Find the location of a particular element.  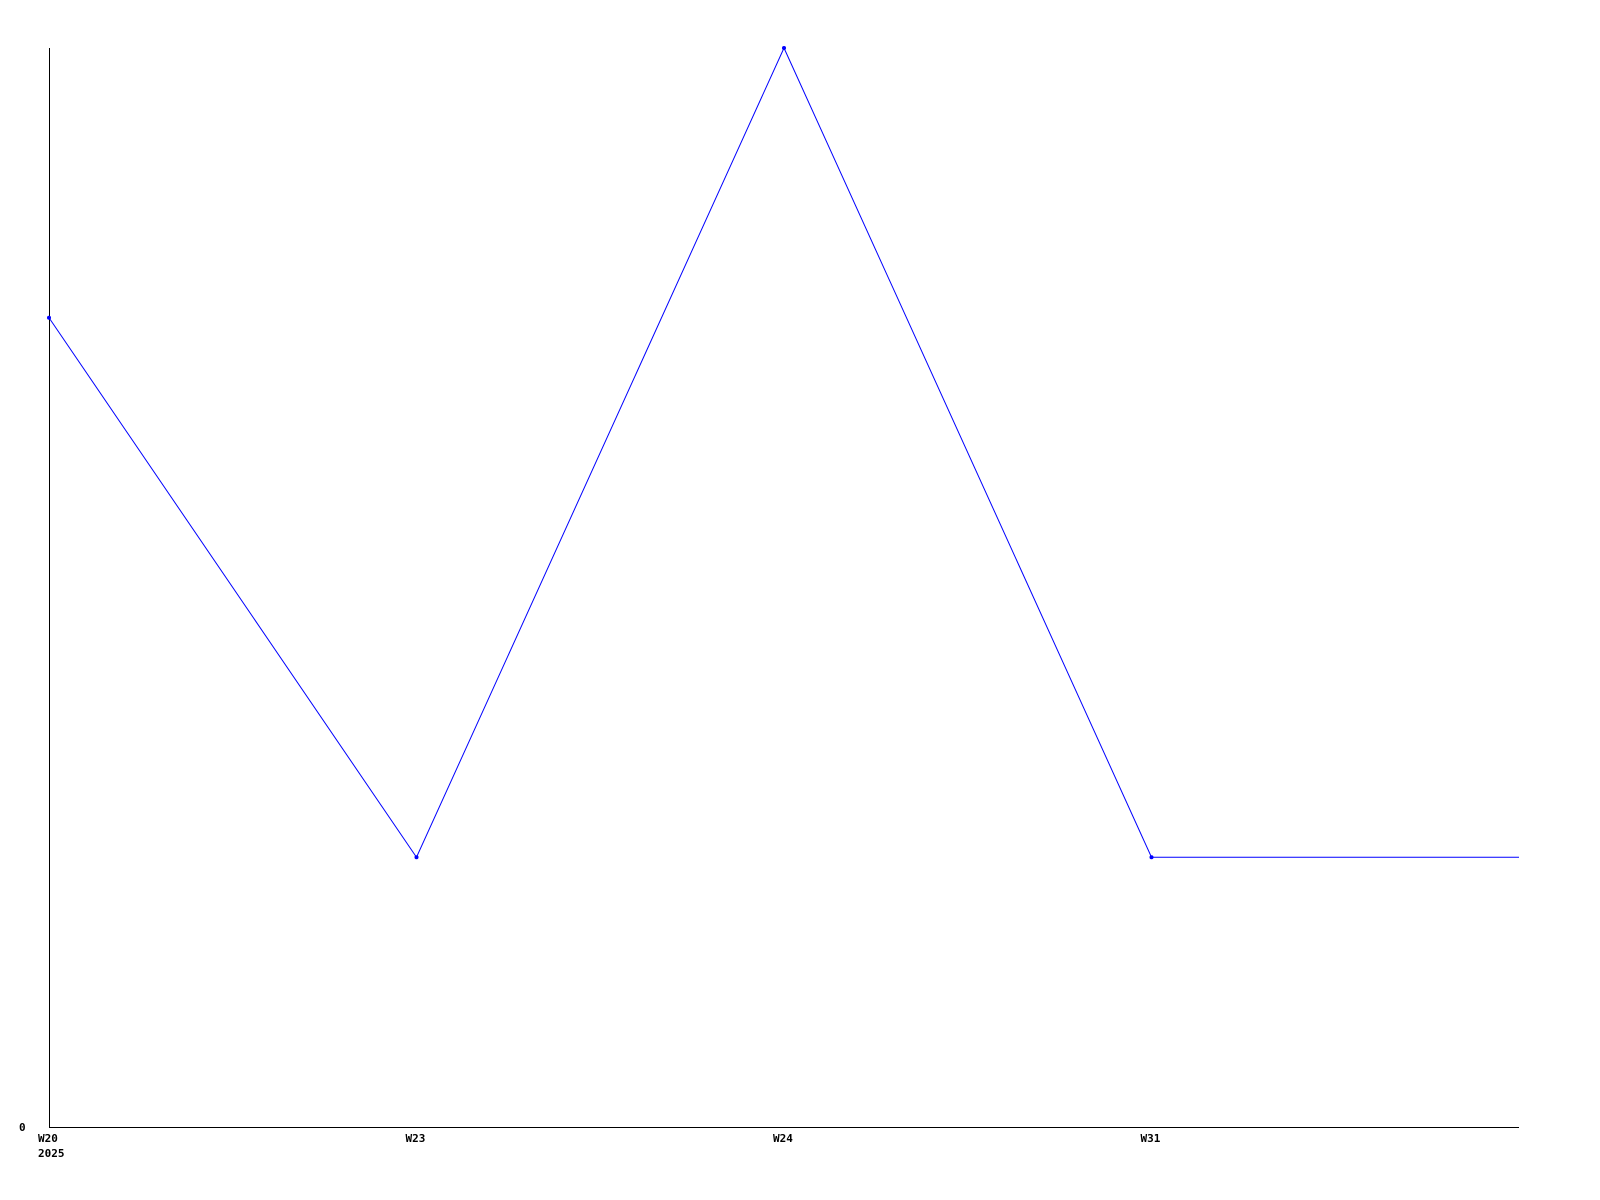

x-tick-label: W23 is located at coordinates (416, 1138).